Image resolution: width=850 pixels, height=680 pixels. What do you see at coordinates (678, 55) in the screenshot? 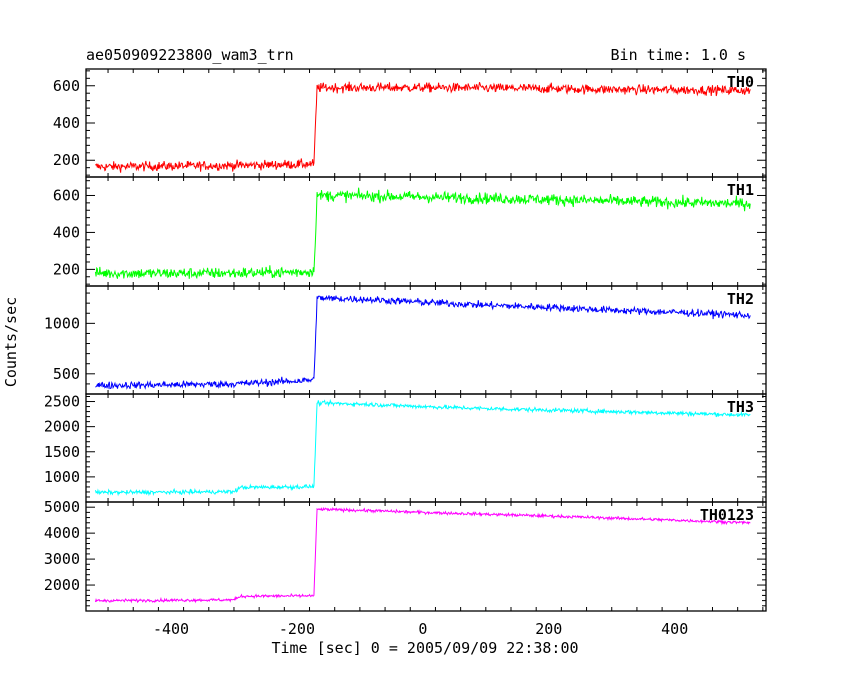
I see `chart-subtitle: Bin time: 1.0 s` at bounding box center [678, 55].